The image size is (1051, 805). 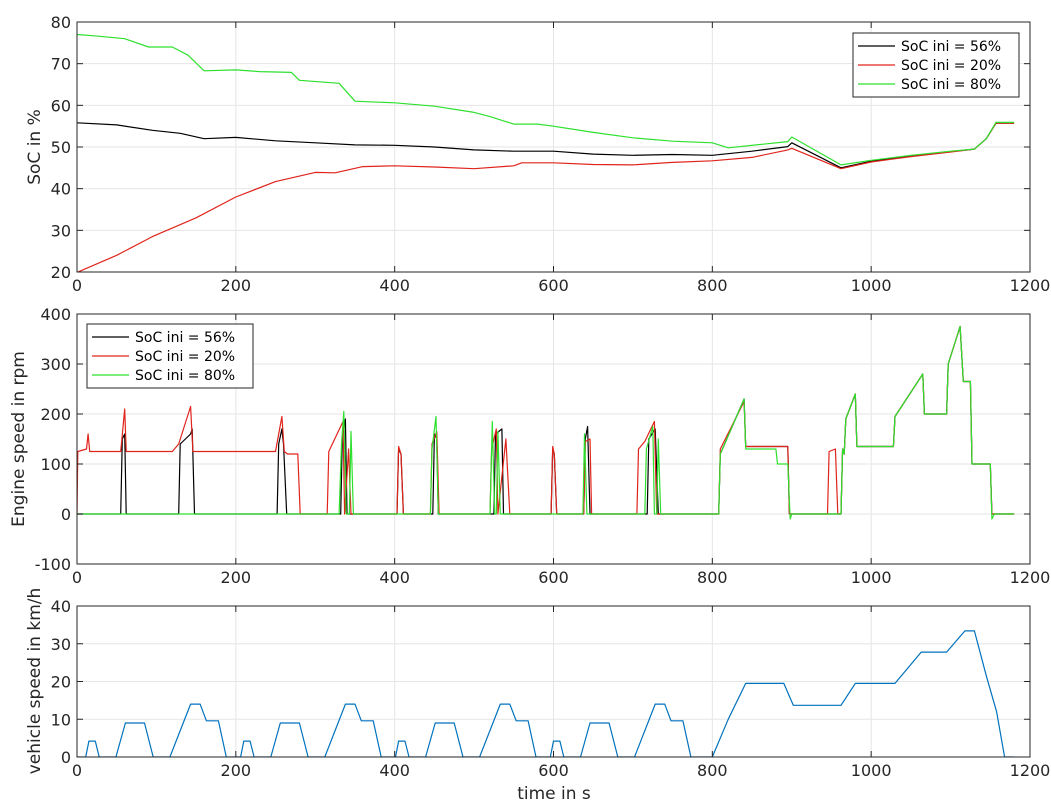 I want to click on engine-speed-y-tick-label: 100, so click(x=55, y=464).